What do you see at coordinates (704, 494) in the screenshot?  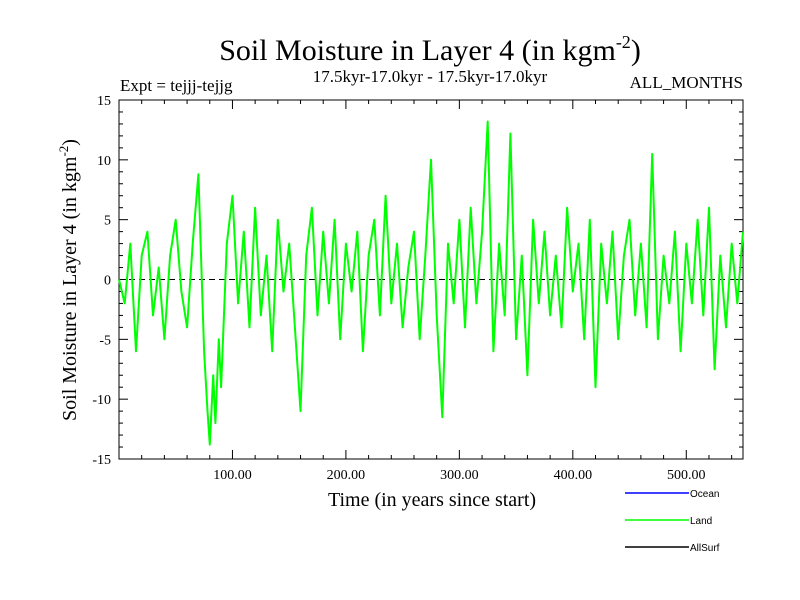 I see `legend-label-ocean: Ocean` at bounding box center [704, 494].